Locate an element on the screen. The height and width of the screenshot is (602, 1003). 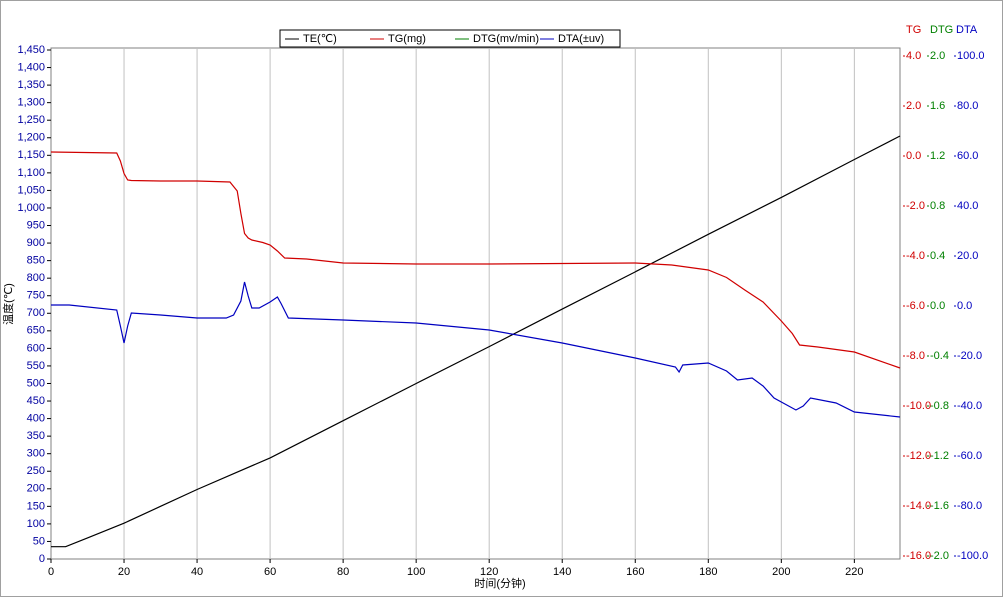
x-tick-label: 60 is located at coordinates (270, 572).